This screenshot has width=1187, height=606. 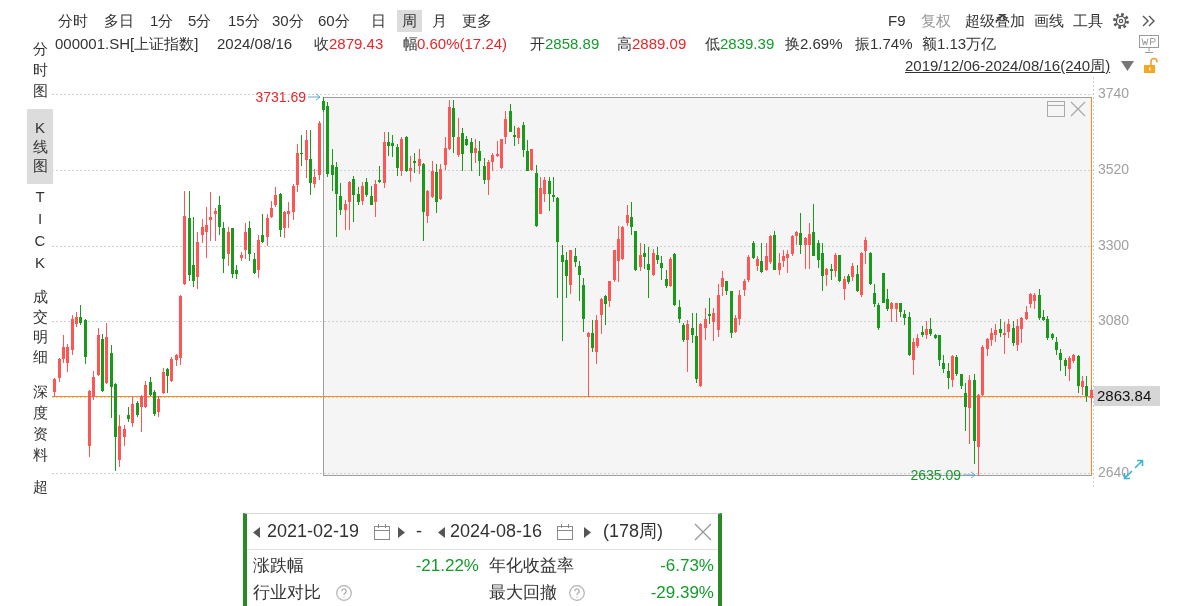 What do you see at coordinates (1114, 320) in the screenshot?
I see `y-tick-label: 3080` at bounding box center [1114, 320].